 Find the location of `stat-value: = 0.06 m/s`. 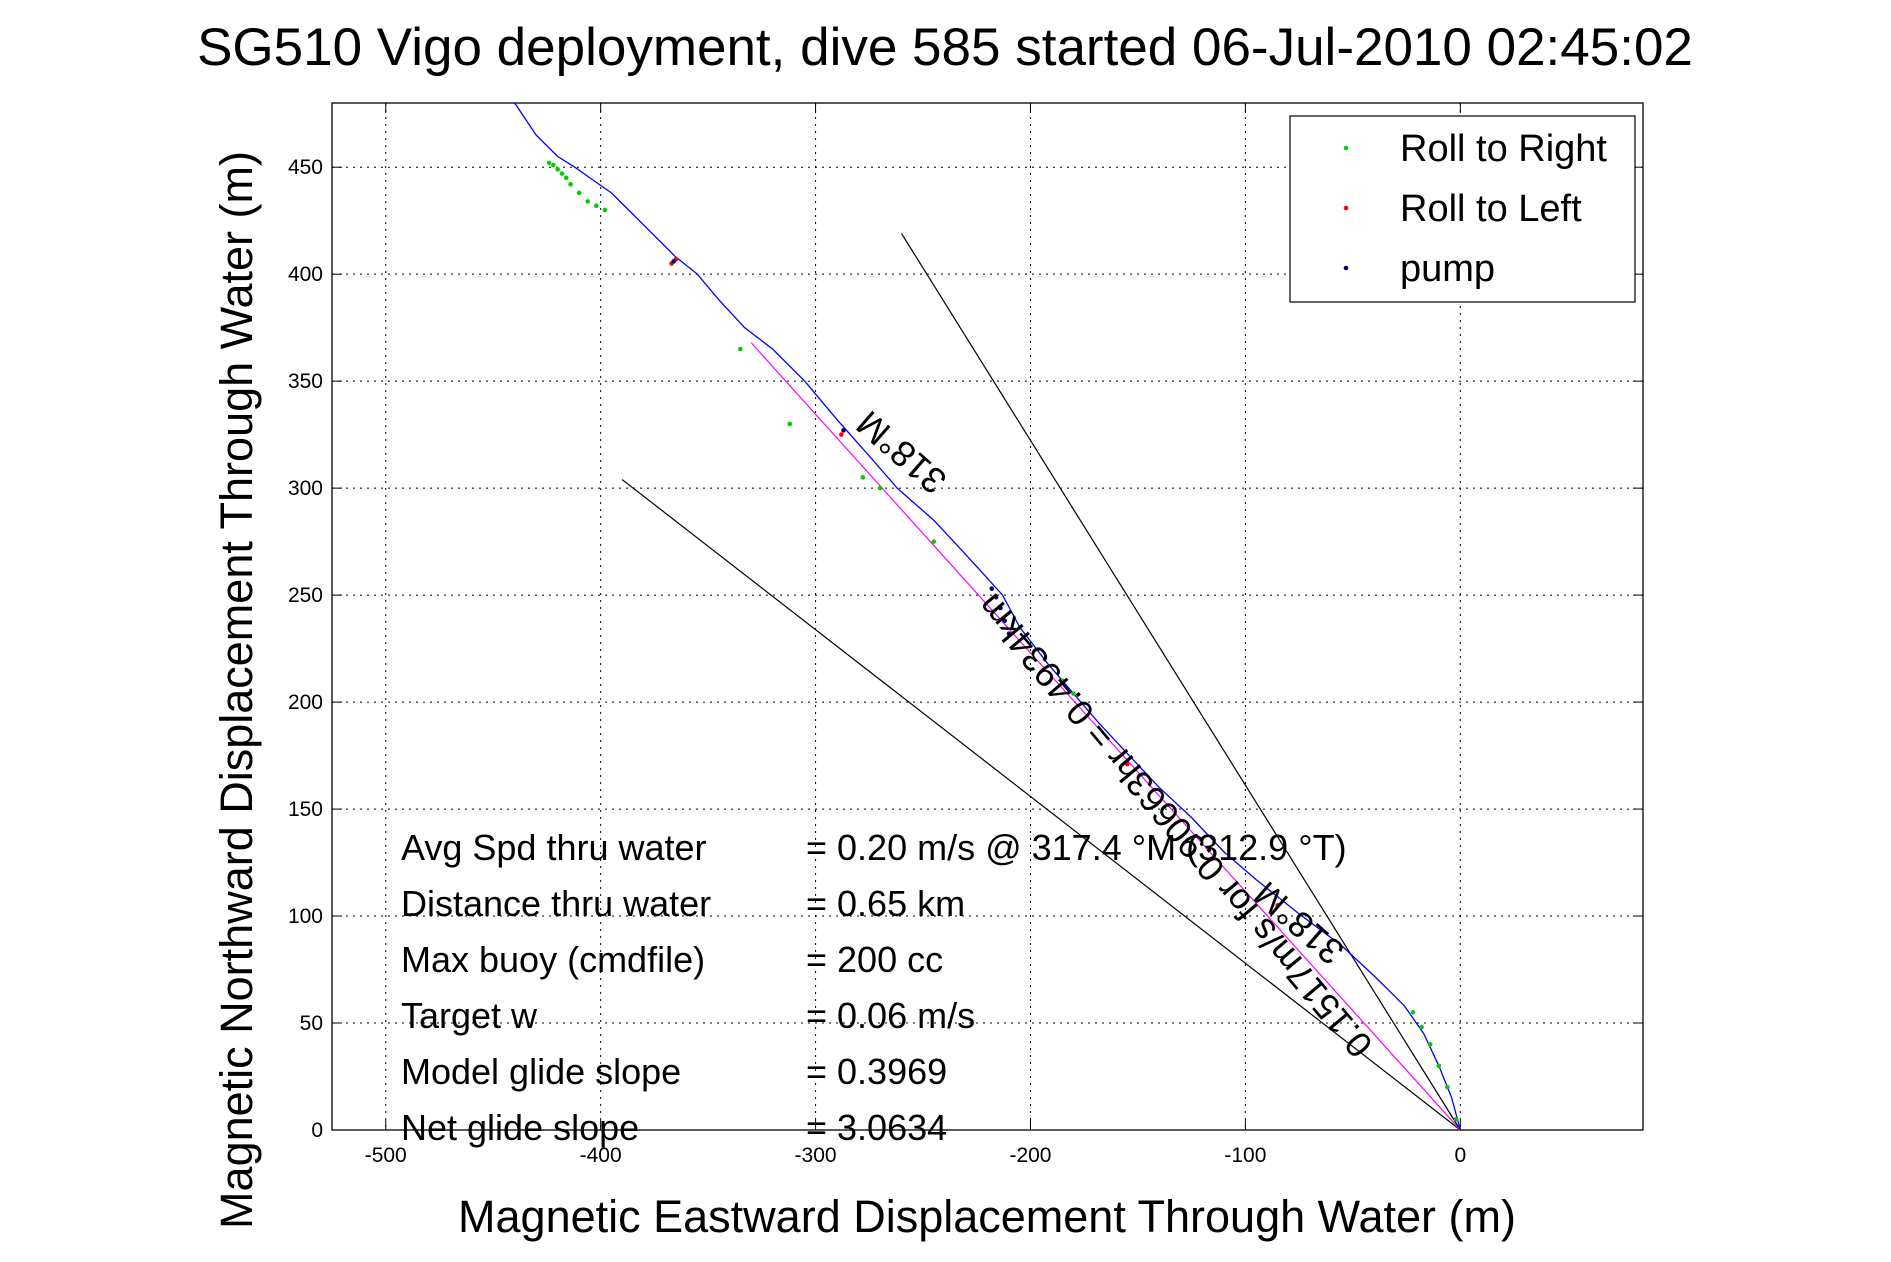

stat-value: = 0.06 m/s is located at coordinates (890, 1015).